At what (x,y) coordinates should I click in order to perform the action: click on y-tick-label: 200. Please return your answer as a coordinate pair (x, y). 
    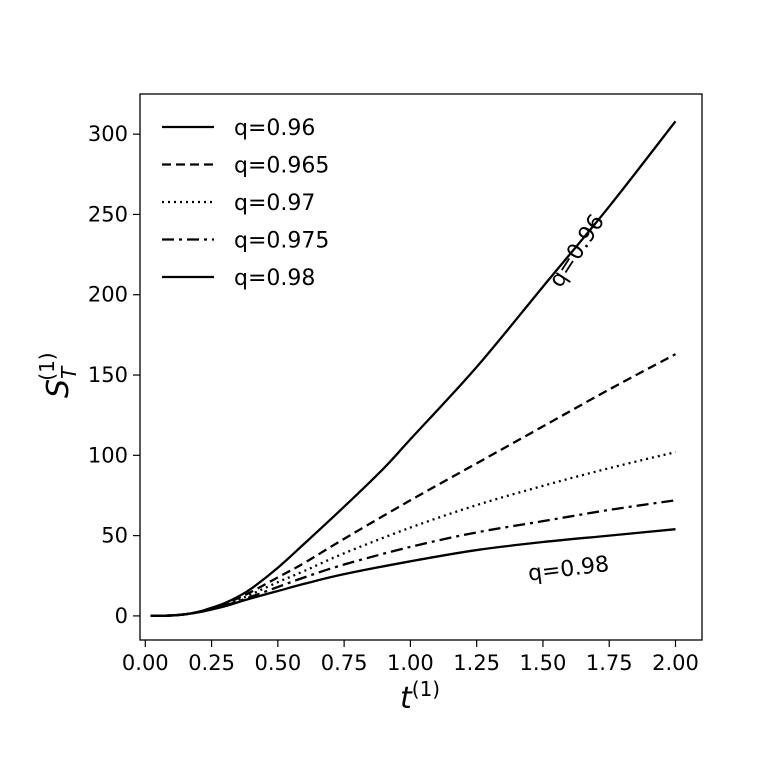
    Looking at the image, I should click on (108, 295).